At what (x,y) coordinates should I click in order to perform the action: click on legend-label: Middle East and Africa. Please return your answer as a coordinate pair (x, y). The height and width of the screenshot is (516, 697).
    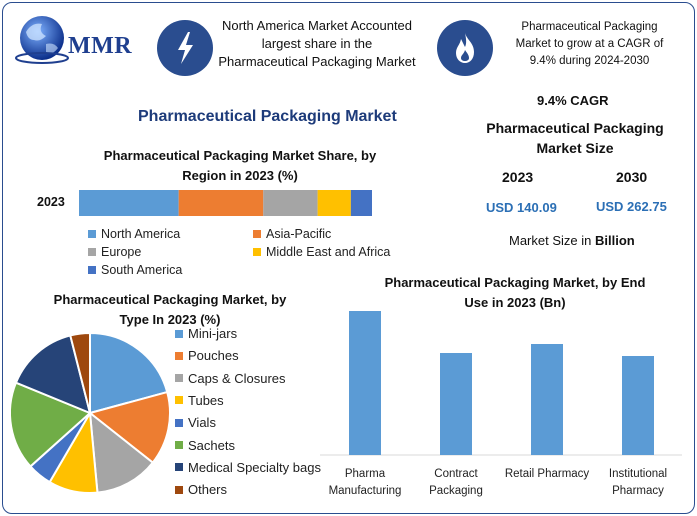
    Looking at the image, I should click on (328, 252).